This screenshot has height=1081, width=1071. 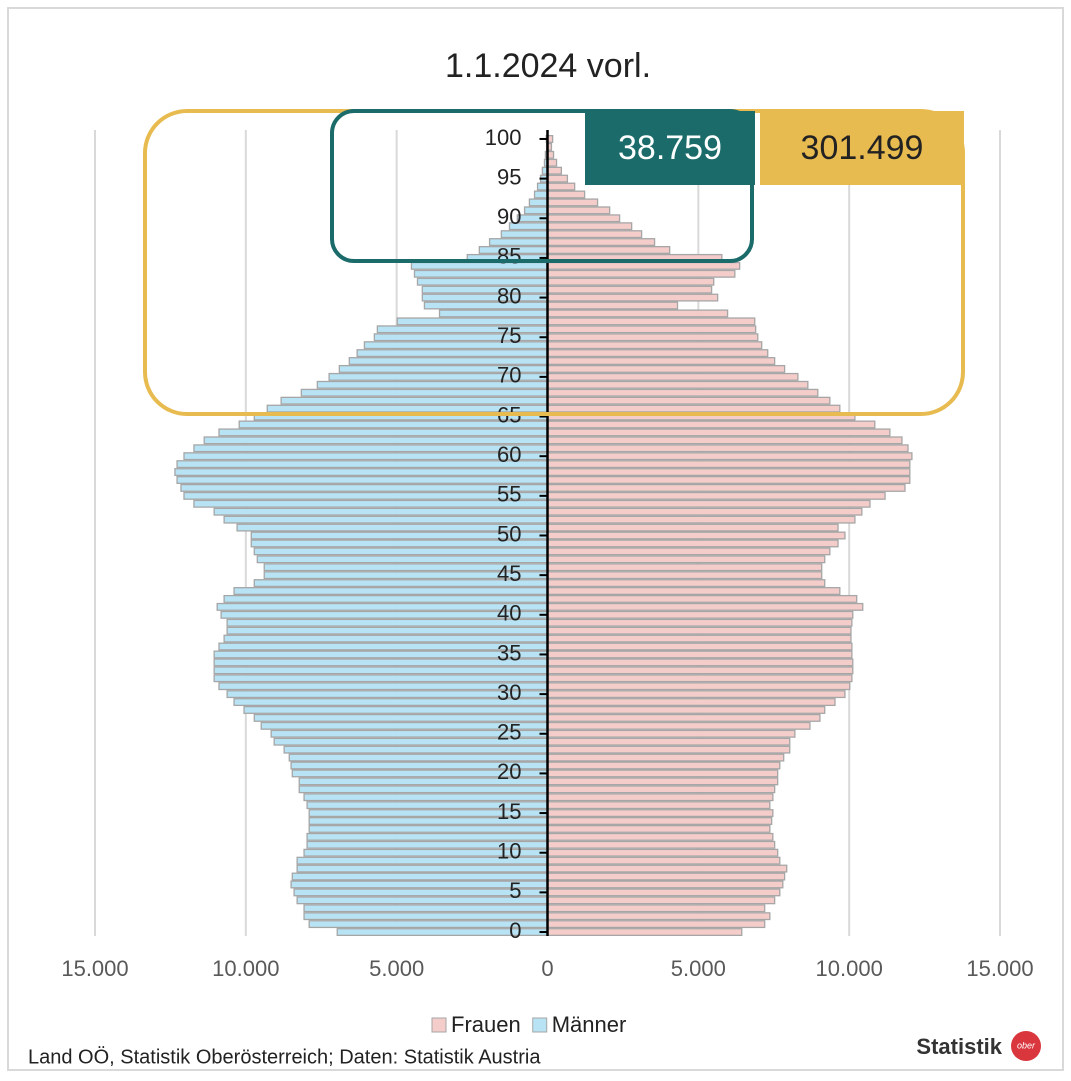 I want to click on y-tick-label: 75, so click(x=509, y=335).